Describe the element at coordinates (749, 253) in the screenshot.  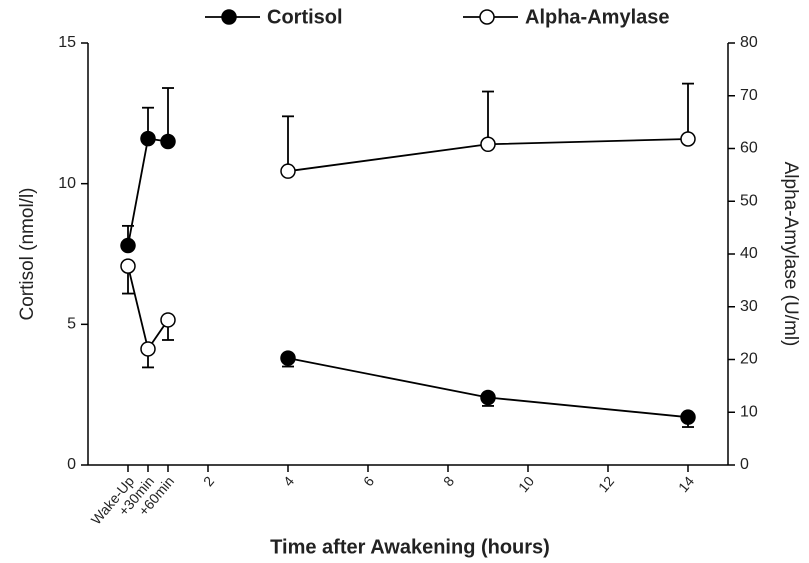
I see `y2-tick-label: 40` at that location.